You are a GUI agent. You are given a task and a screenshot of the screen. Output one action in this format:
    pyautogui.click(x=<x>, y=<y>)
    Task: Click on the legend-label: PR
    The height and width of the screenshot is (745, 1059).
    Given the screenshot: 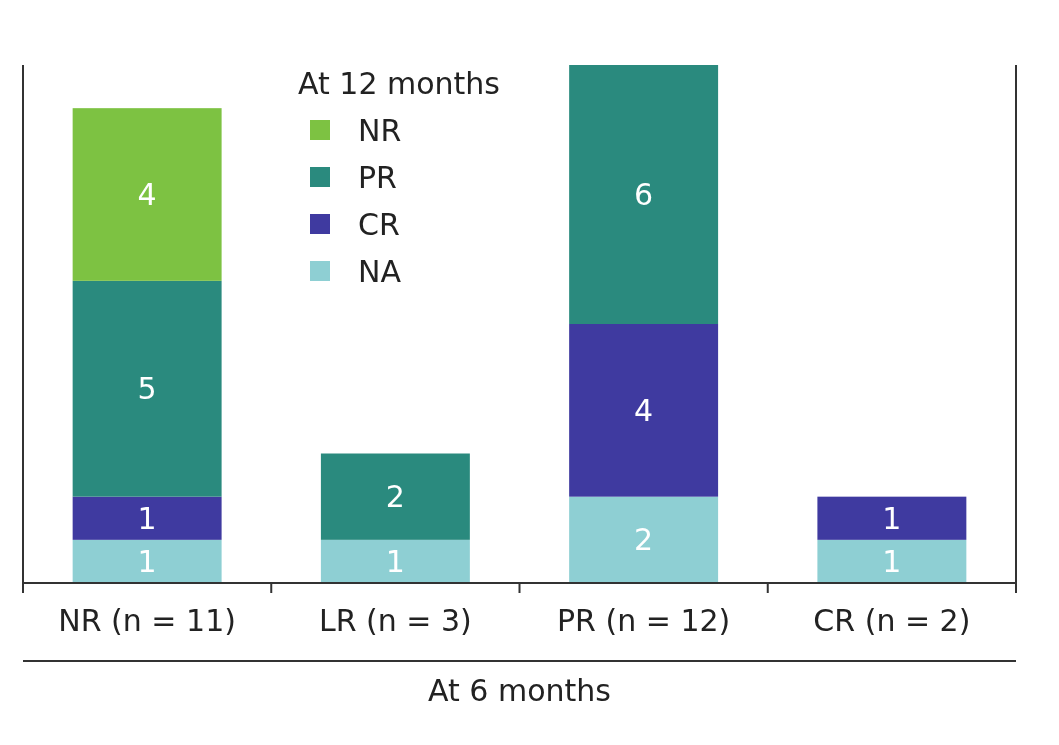 What is the action you would take?
    pyautogui.click(x=377, y=177)
    